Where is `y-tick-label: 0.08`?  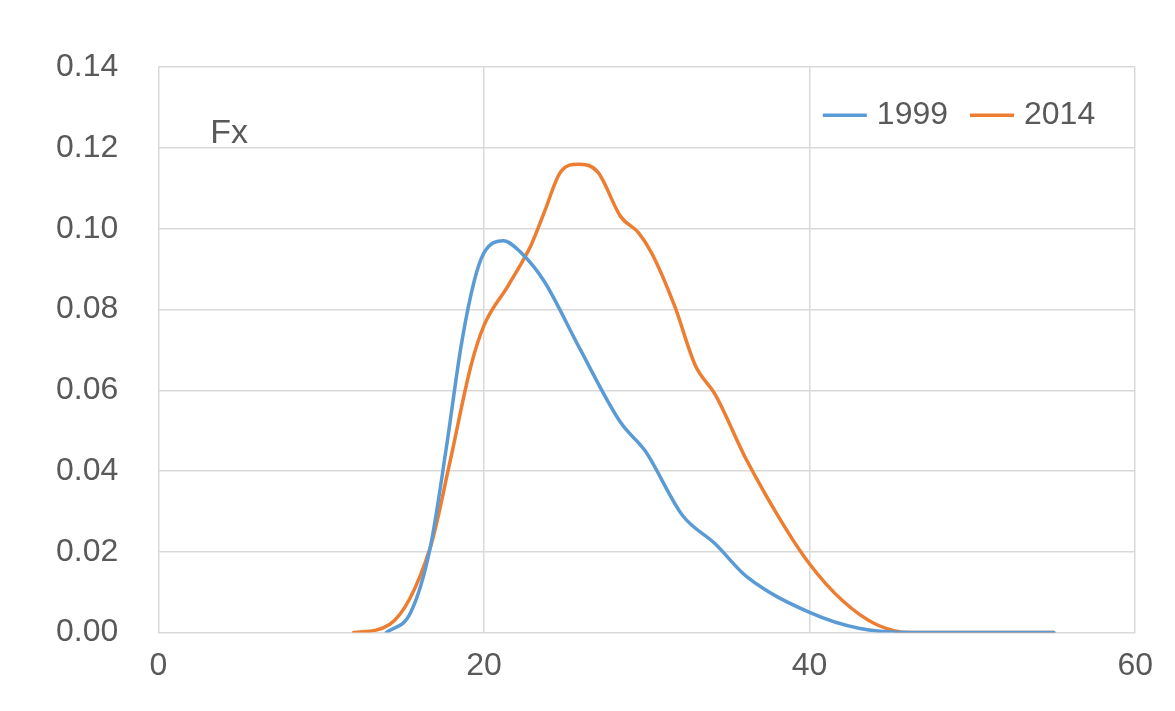
y-tick-label: 0.08 is located at coordinates (87, 307).